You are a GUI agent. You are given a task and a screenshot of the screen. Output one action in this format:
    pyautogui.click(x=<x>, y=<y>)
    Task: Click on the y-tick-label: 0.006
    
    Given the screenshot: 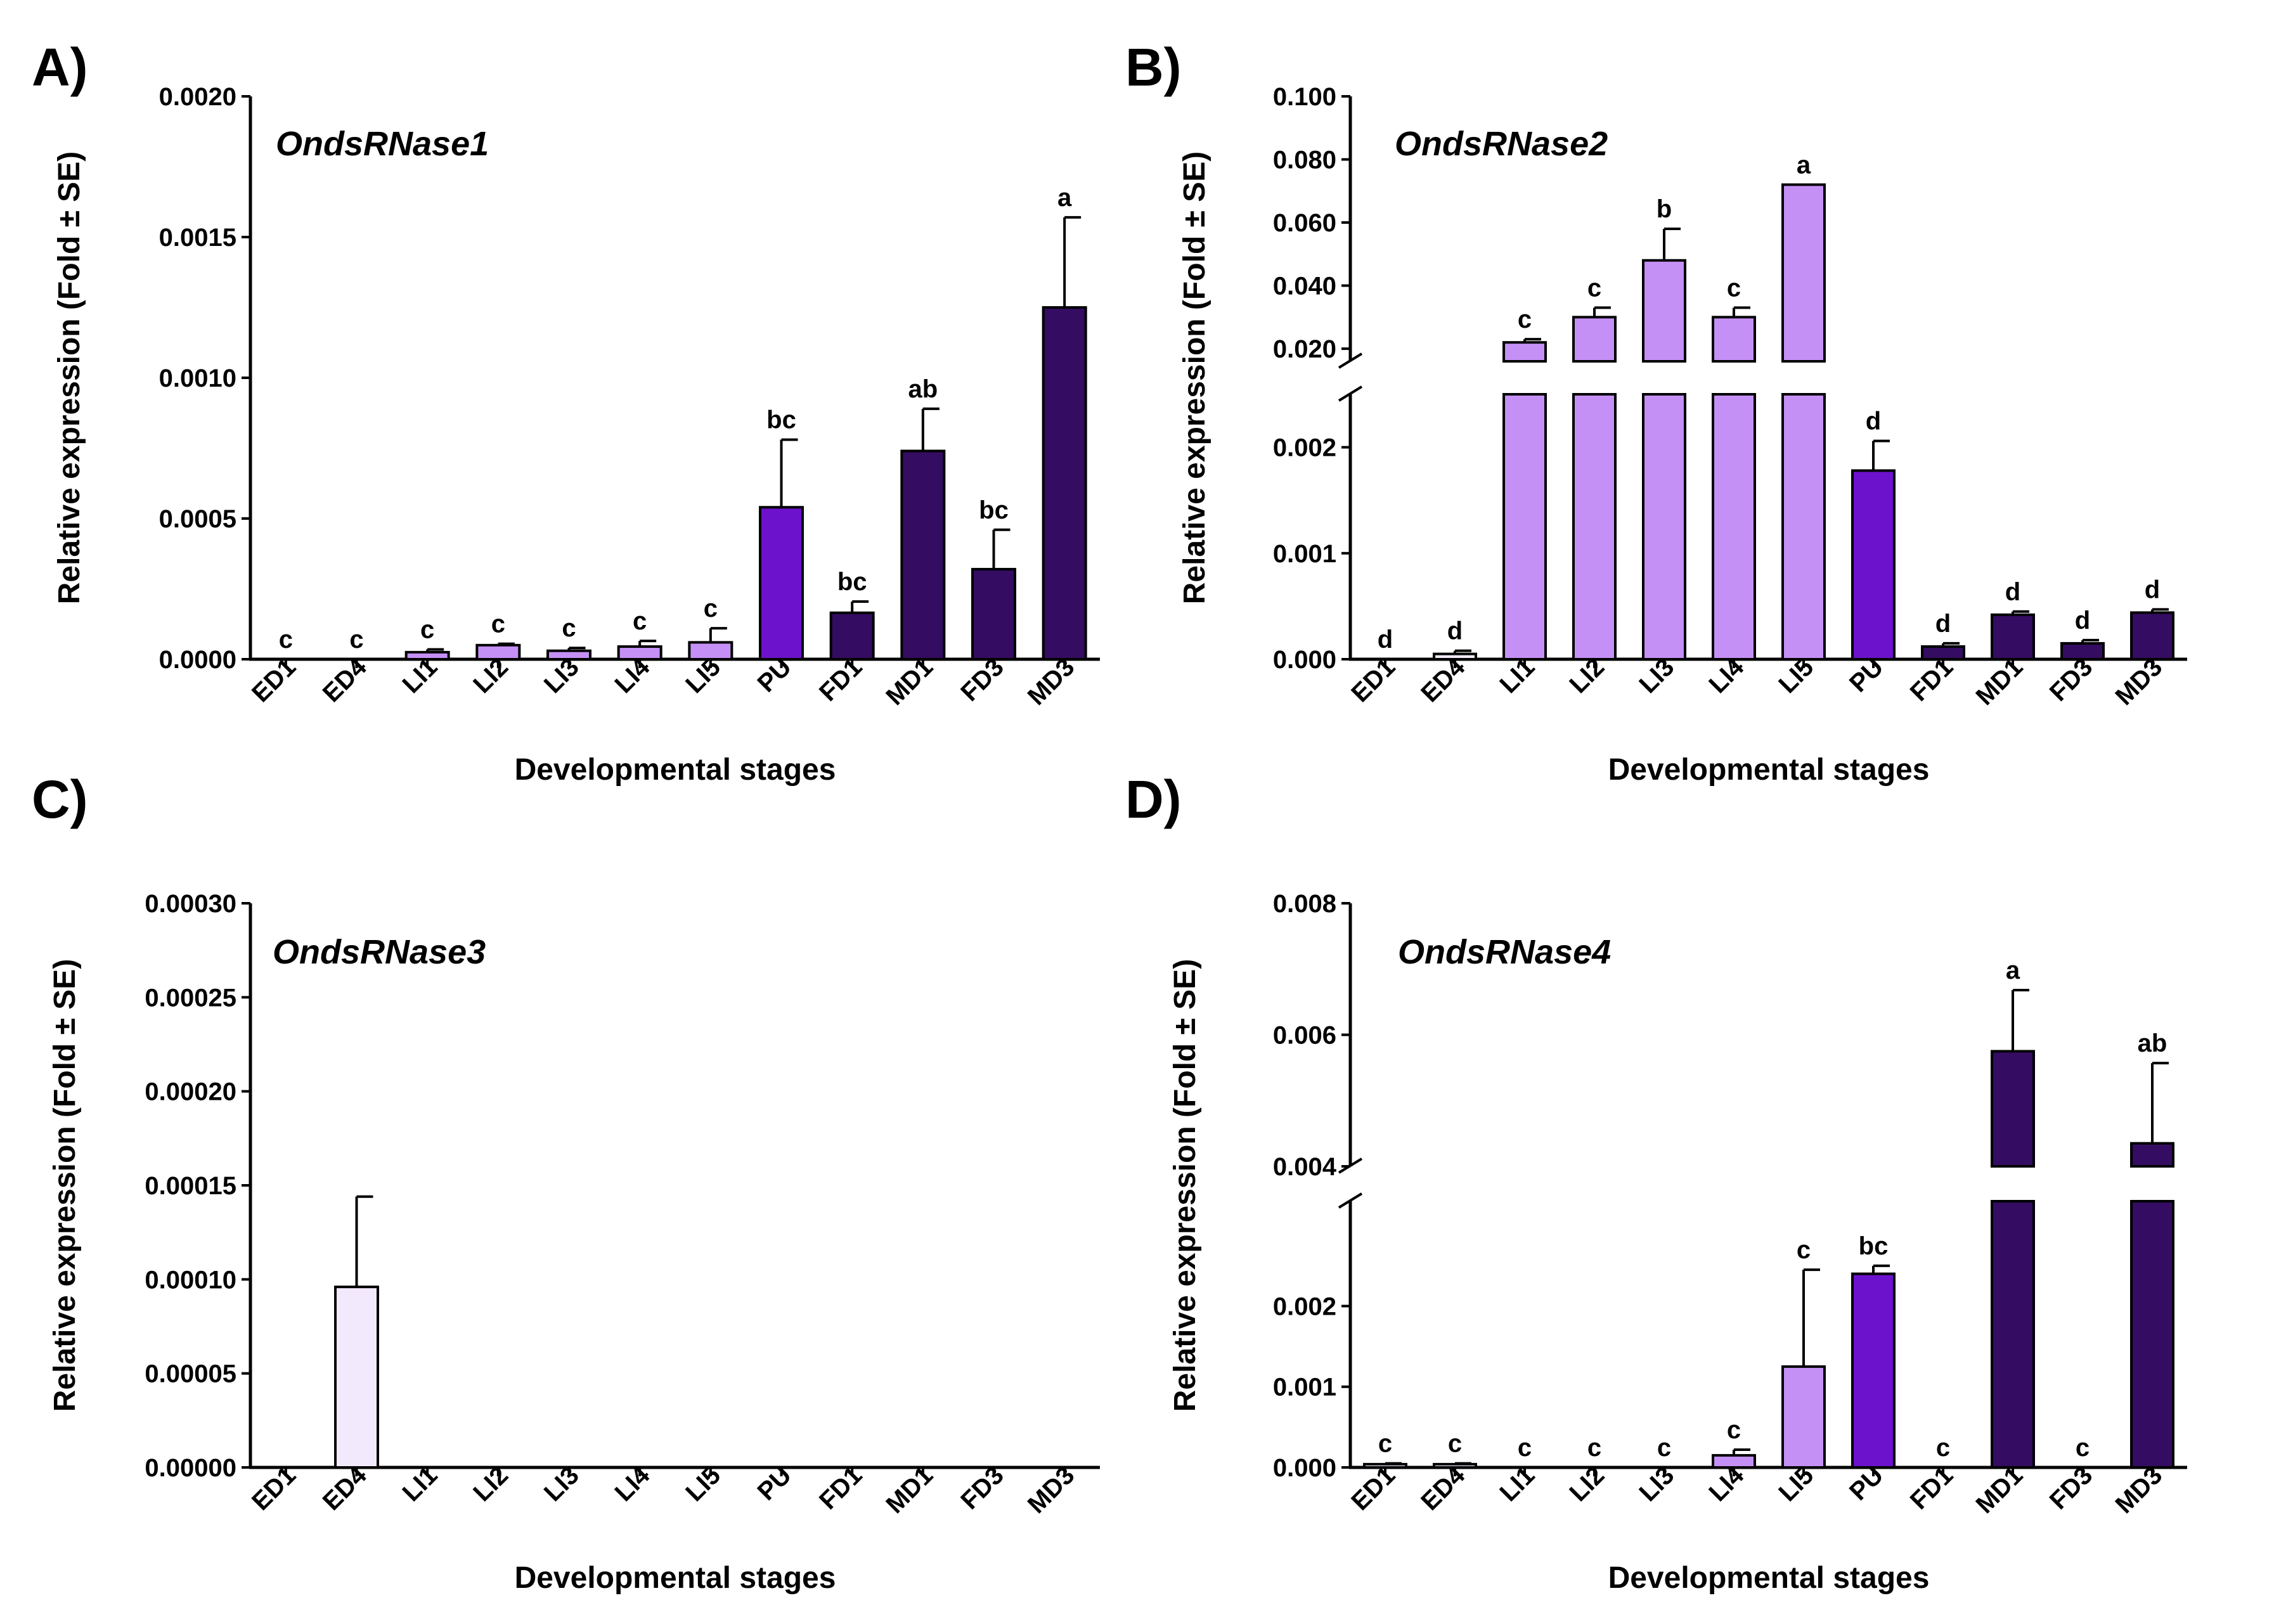 What is the action you would take?
    pyautogui.click(x=1304, y=1036)
    